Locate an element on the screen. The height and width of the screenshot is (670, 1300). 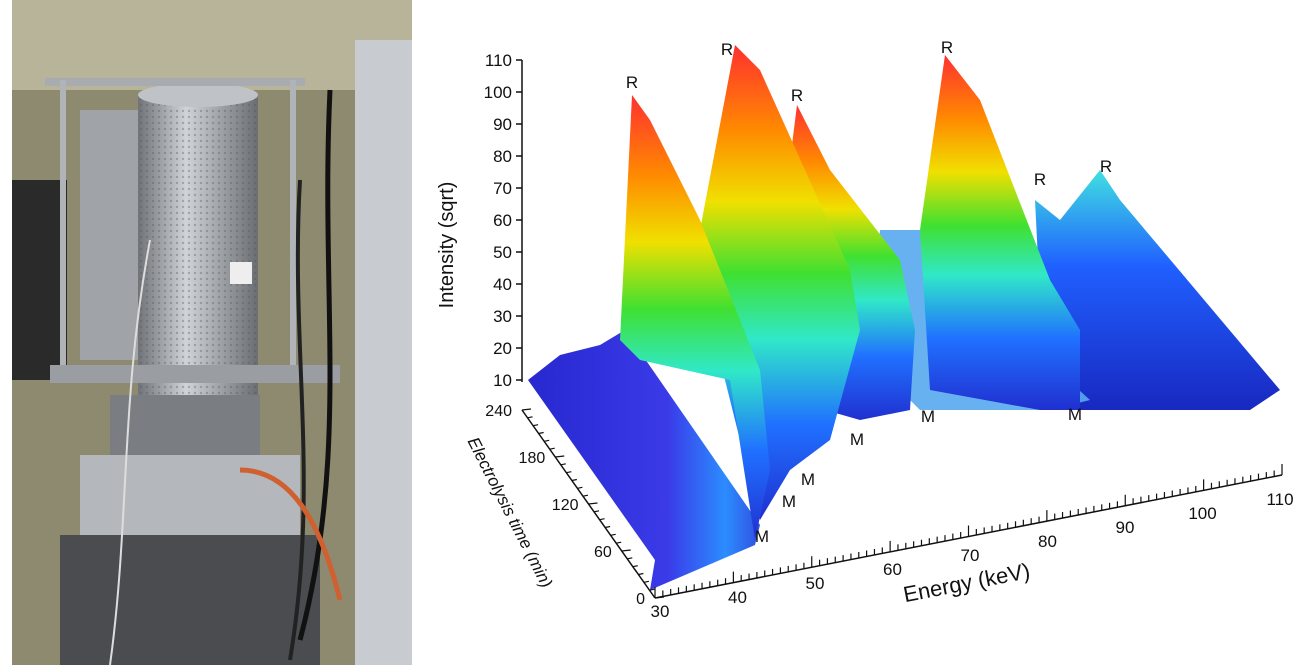
y-tick-label: 70 is located at coordinates (502, 188).